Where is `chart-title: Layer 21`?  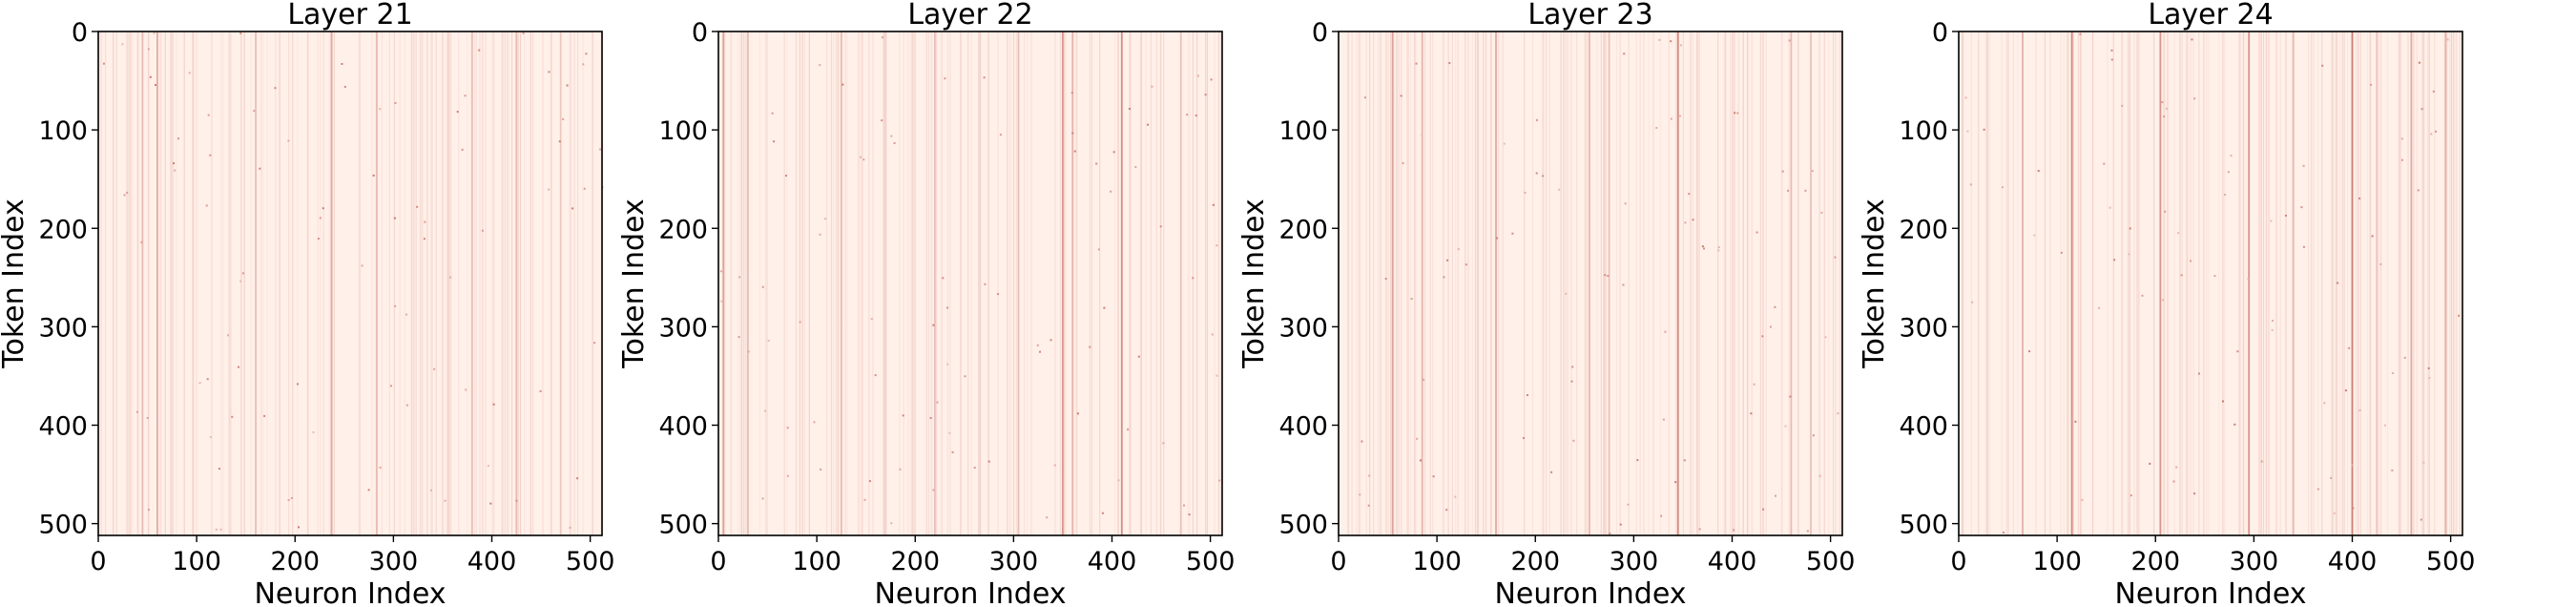 chart-title: Layer 21 is located at coordinates (349, 15).